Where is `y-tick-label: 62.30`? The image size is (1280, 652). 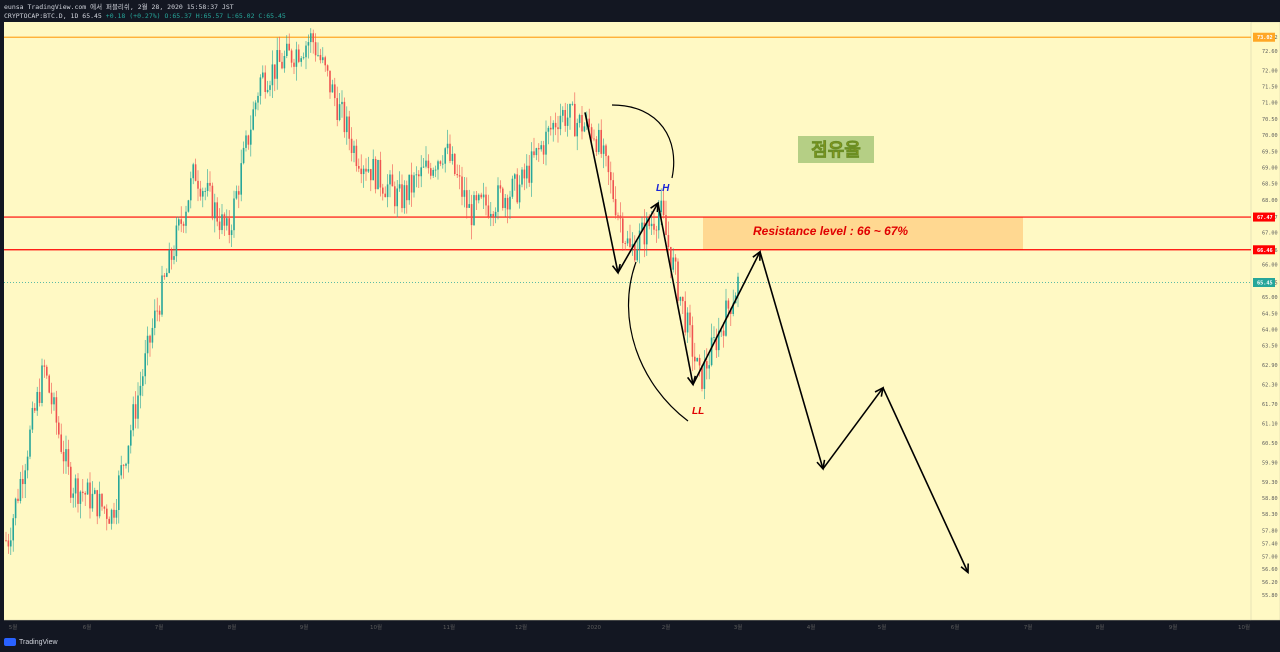 y-tick-label: 62.30 is located at coordinates (1270, 386).